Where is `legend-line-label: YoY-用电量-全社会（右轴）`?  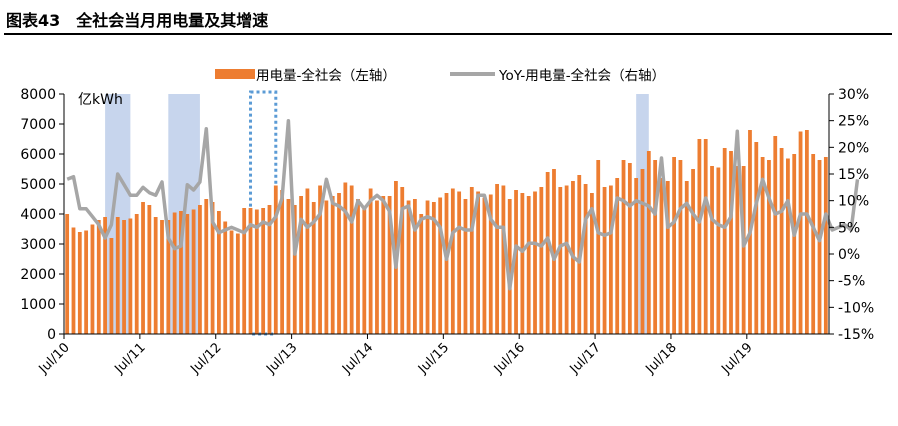
legend-line-label: YoY-用电量-全社会（右轴） is located at coordinates (581, 75).